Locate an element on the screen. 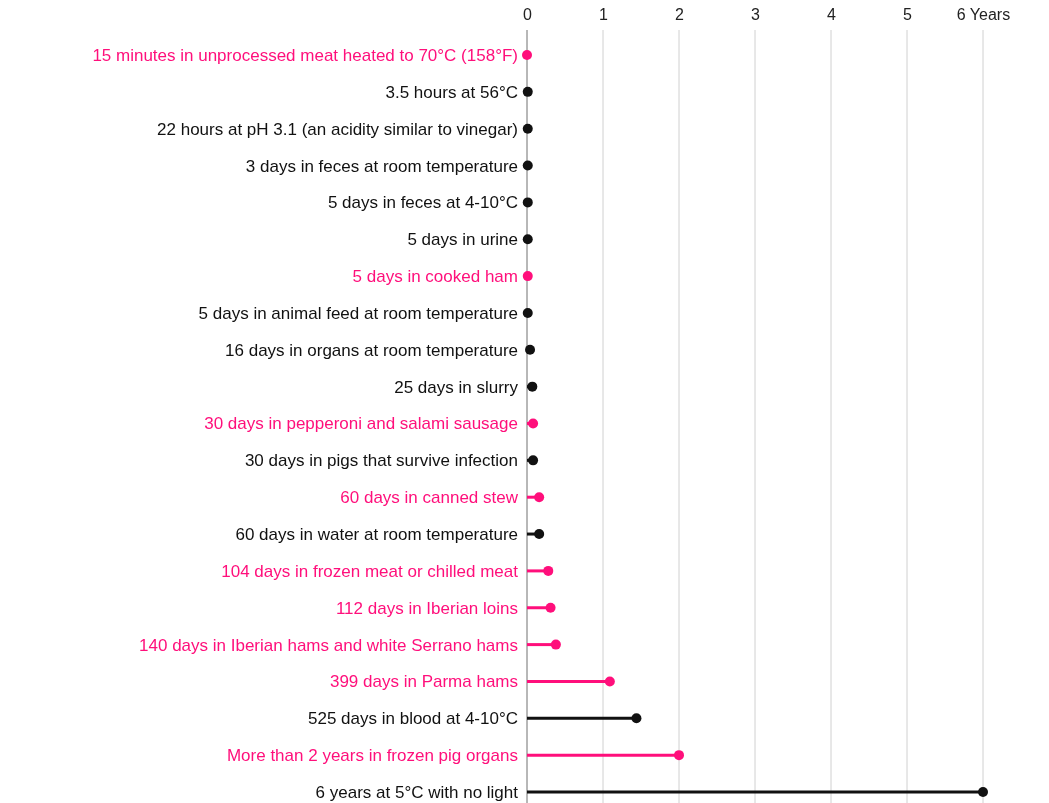 The height and width of the screenshot is (803, 1049). x-tick-label: 2 is located at coordinates (680, 14).